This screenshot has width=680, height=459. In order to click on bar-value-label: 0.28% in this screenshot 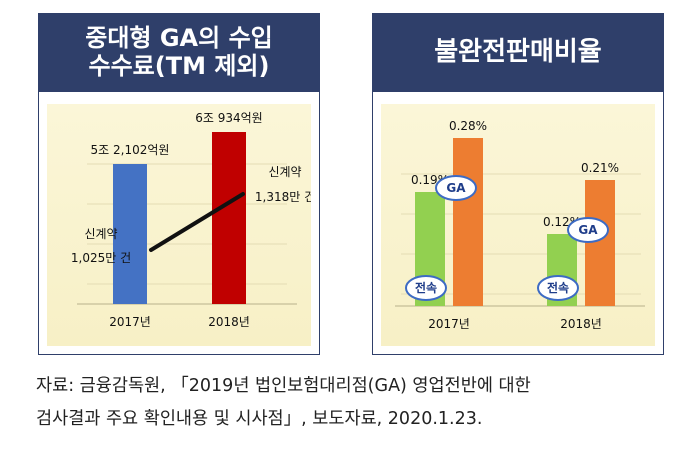, I will do `click(468, 126)`.